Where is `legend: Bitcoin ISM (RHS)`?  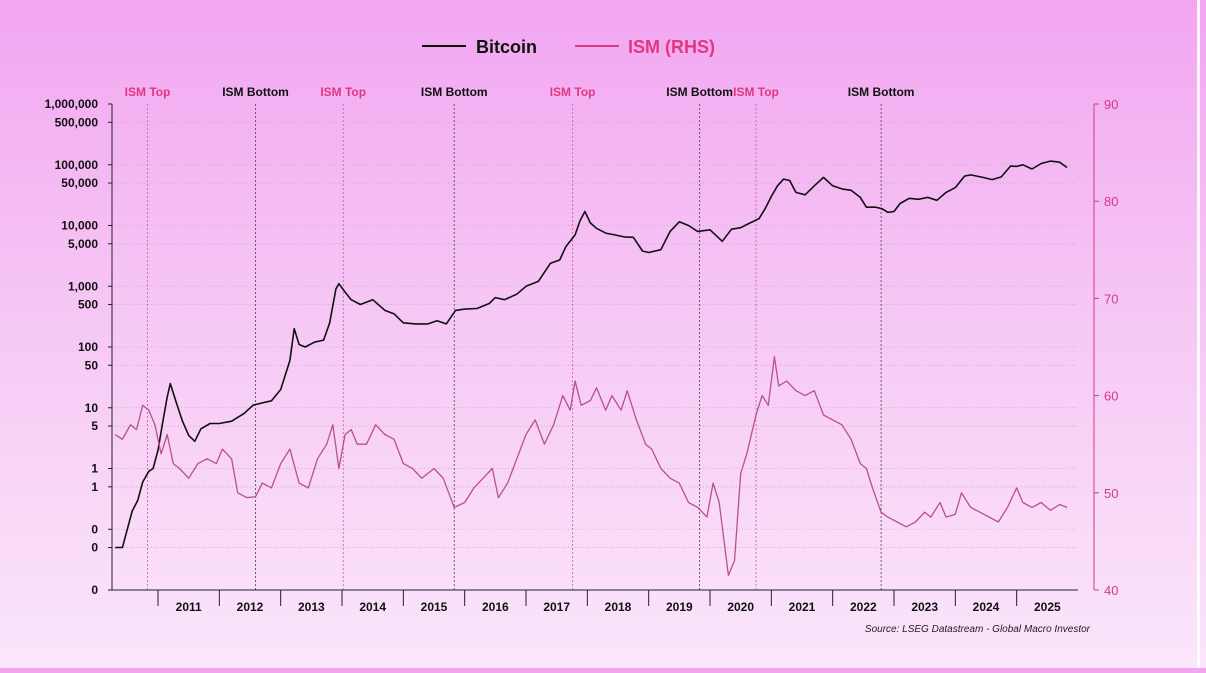
legend: Bitcoin ISM (RHS) is located at coordinates (568, 47).